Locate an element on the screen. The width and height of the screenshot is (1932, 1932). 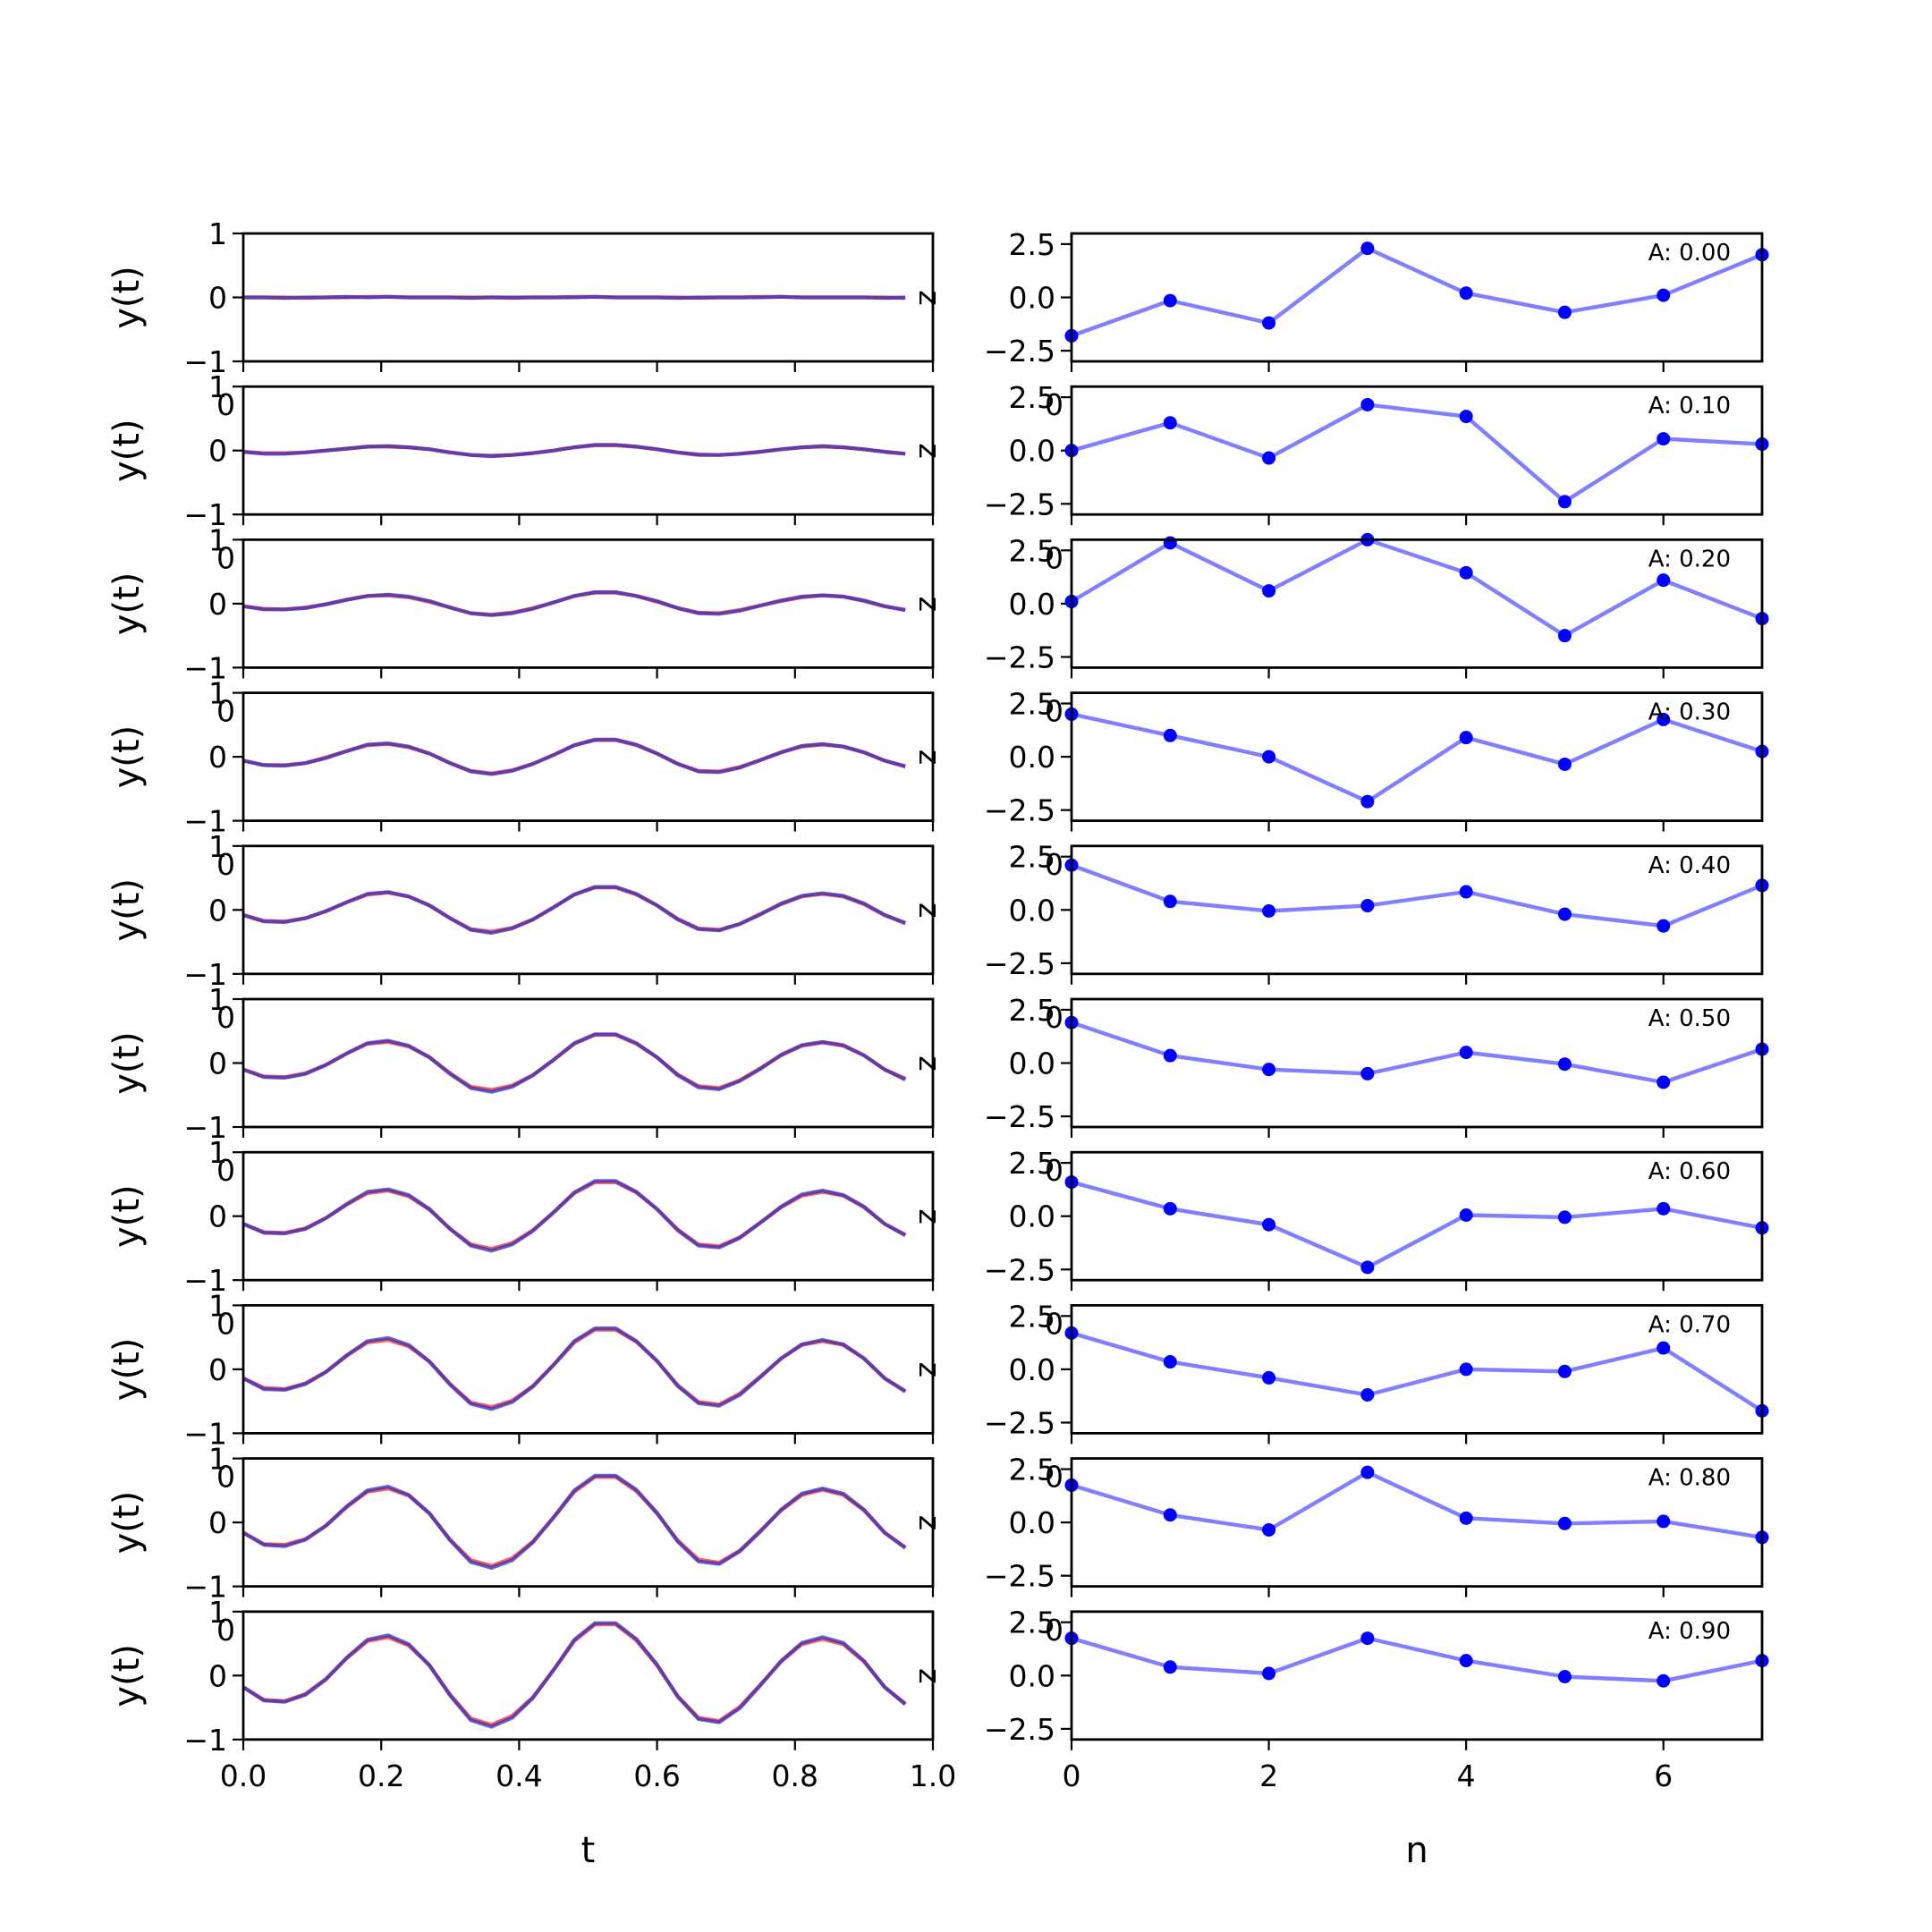
left-panel-2-series-1-line is located at coordinates (574, 603).